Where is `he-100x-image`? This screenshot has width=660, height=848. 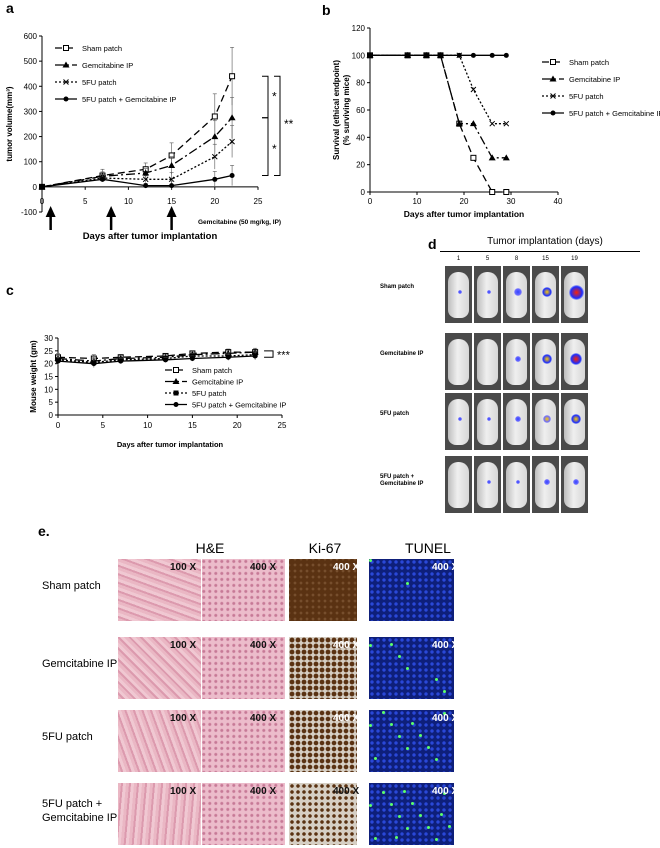
he-100x-image is located at coordinates (159, 741).